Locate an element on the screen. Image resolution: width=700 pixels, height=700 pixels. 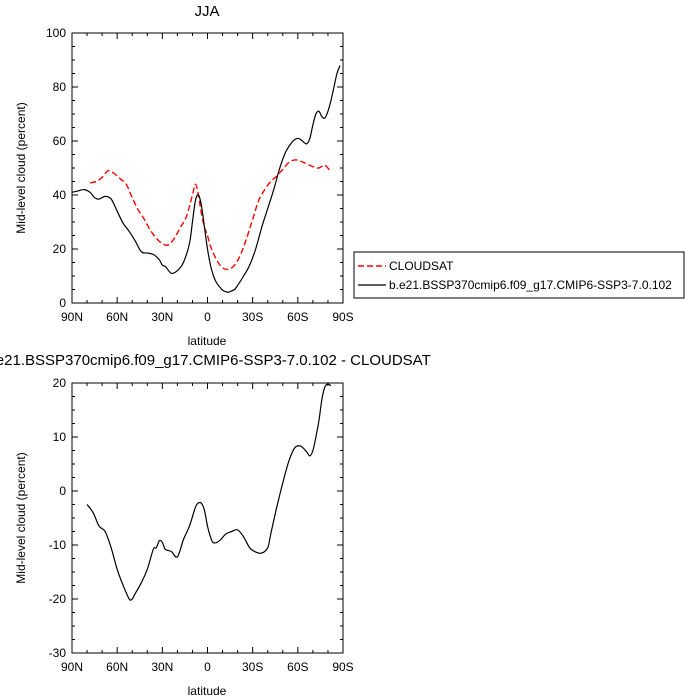
top-y-tick-label: 80 is located at coordinates (60, 87).